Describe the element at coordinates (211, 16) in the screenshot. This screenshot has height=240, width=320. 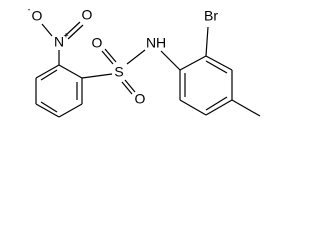
I see `atom-label: Br` at that location.